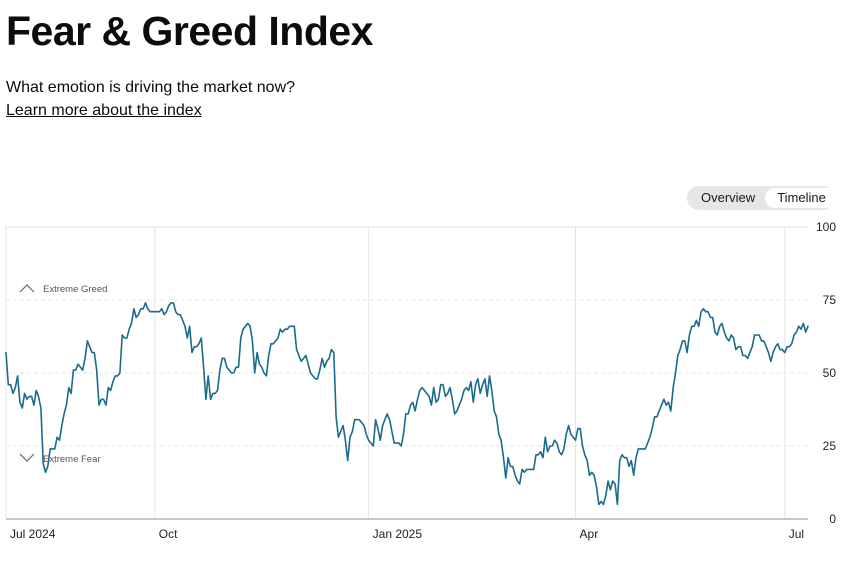  I want to click on chevron-up-icon, so click(27, 288).